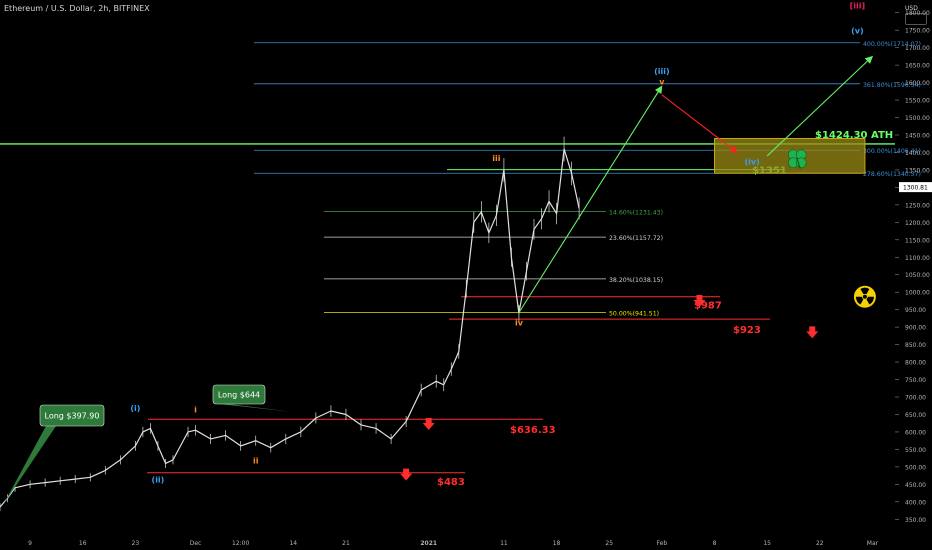 This screenshot has width=932, height=550. What do you see at coordinates (662, 81) in the screenshot?
I see `wave-label: v` at bounding box center [662, 81].